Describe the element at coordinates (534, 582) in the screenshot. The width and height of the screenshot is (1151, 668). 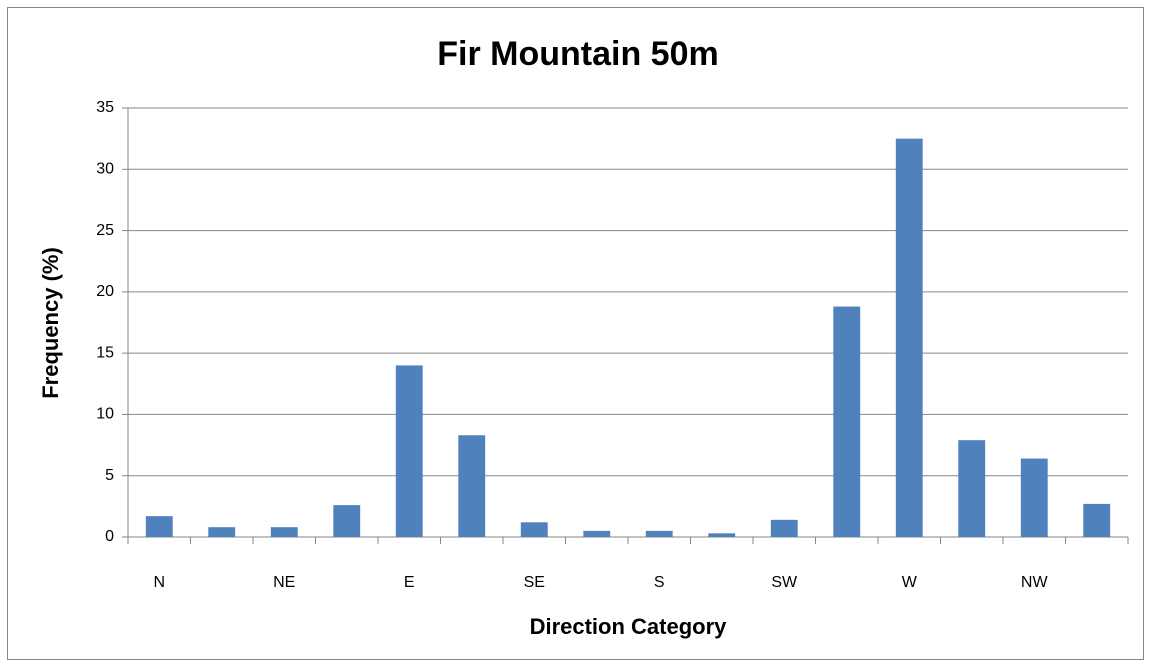
I see `x-tick-label: SE` at that location.